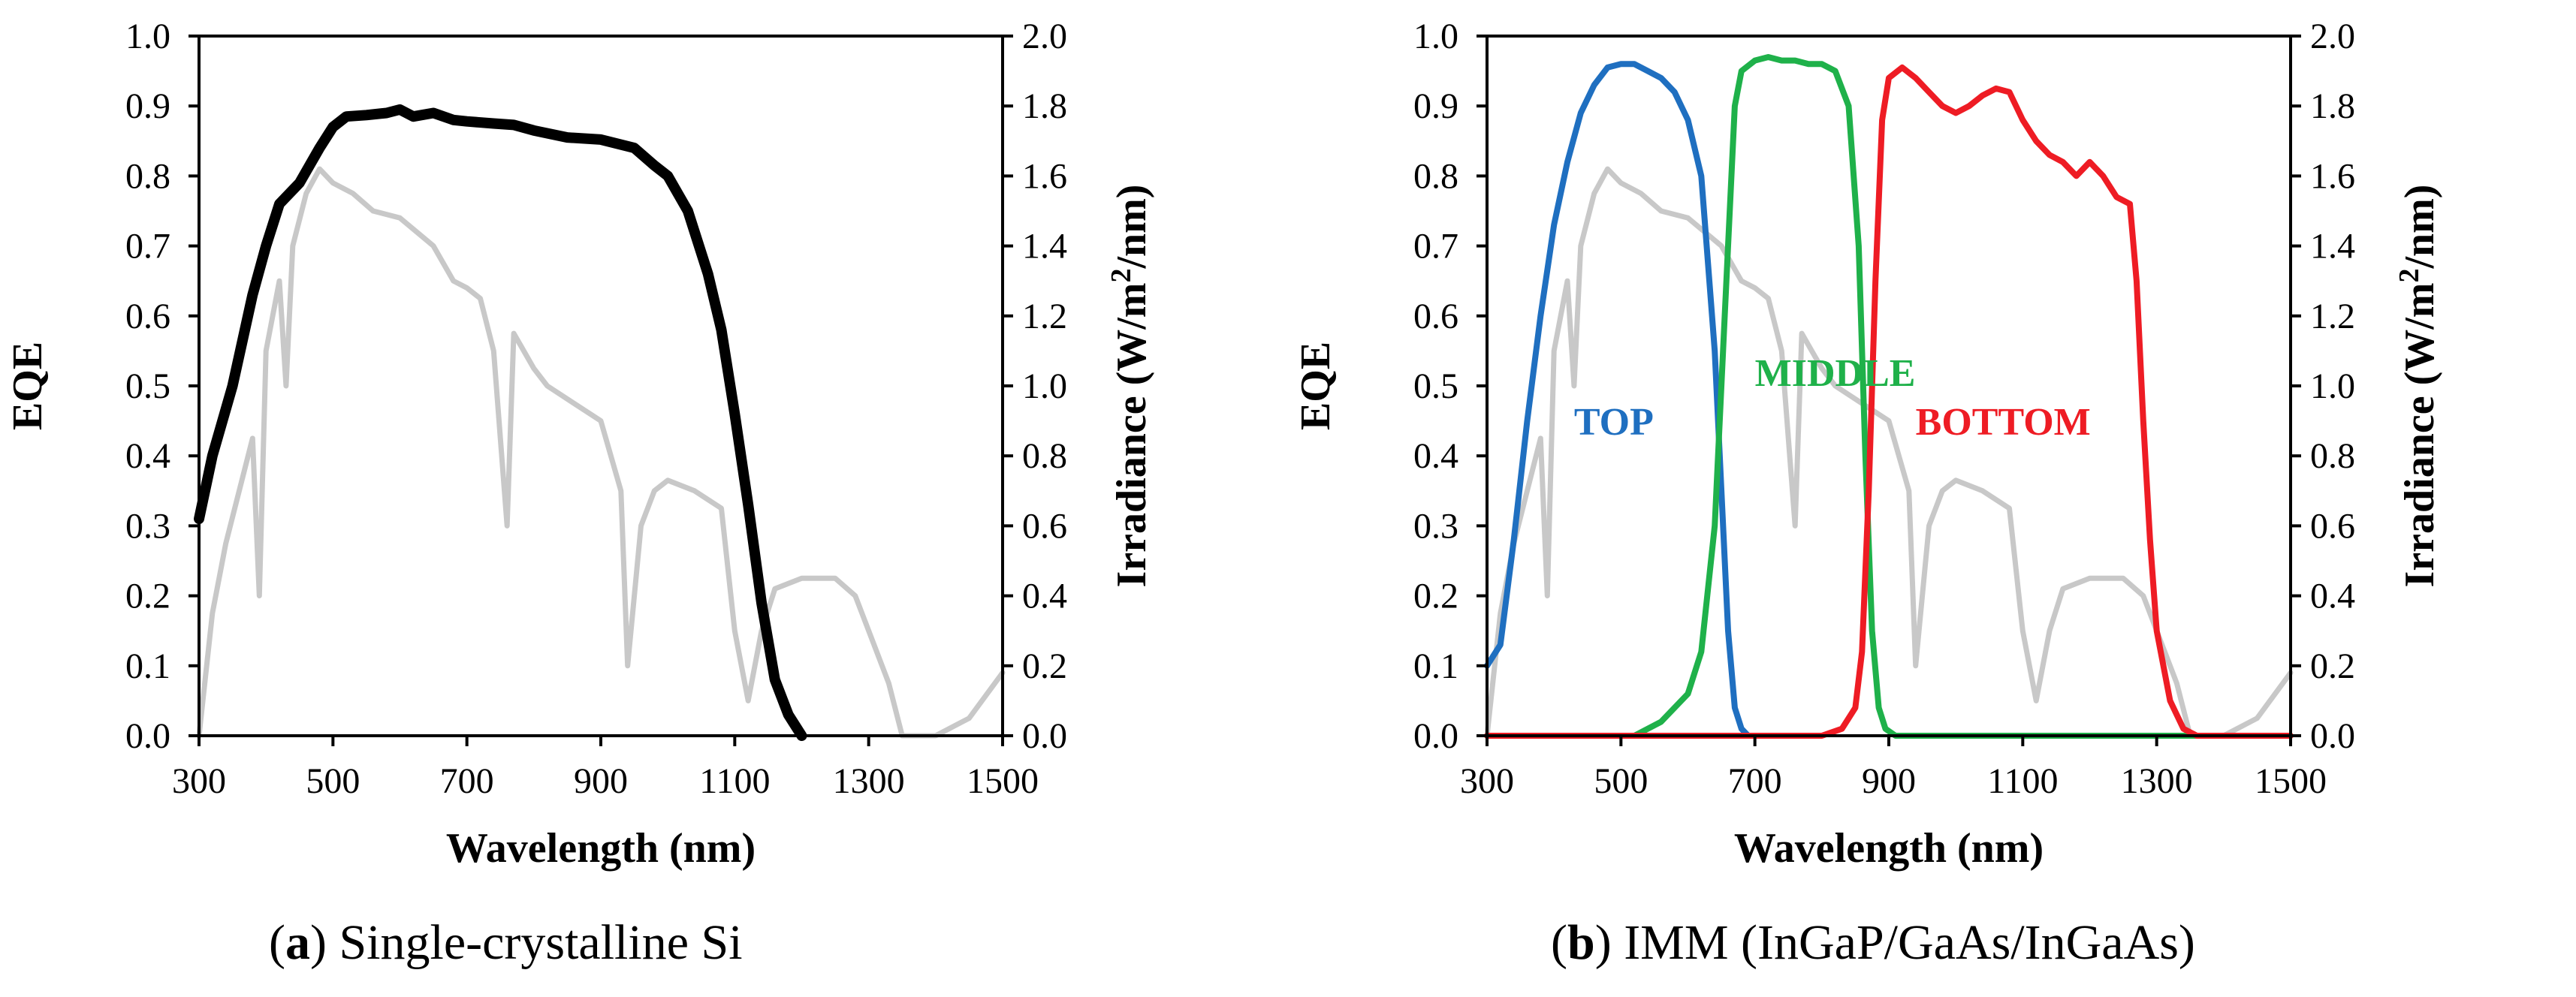 The width and height of the screenshot is (2576, 997). Describe the element at coordinates (1614, 422) in the screenshot. I see `annotation-top: TOP` at that location.